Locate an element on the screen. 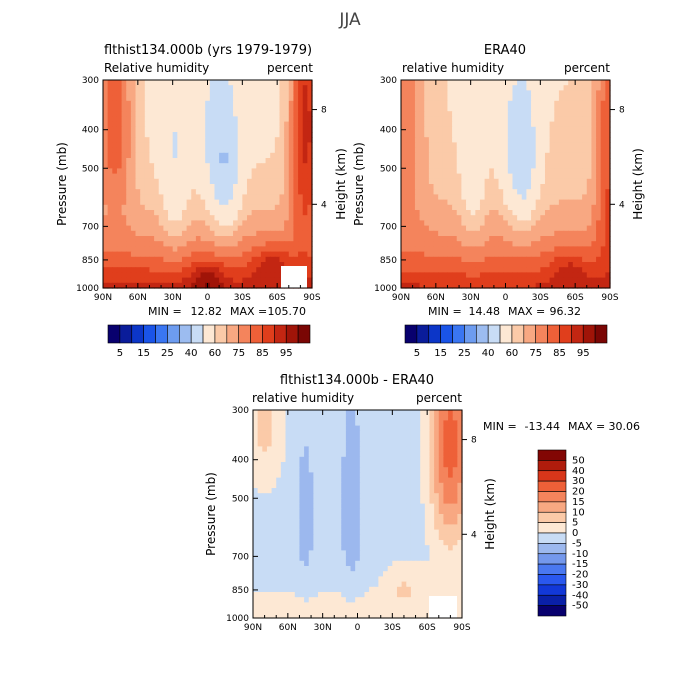  x-tick-label: 60N is located at coordinates (436, 298).